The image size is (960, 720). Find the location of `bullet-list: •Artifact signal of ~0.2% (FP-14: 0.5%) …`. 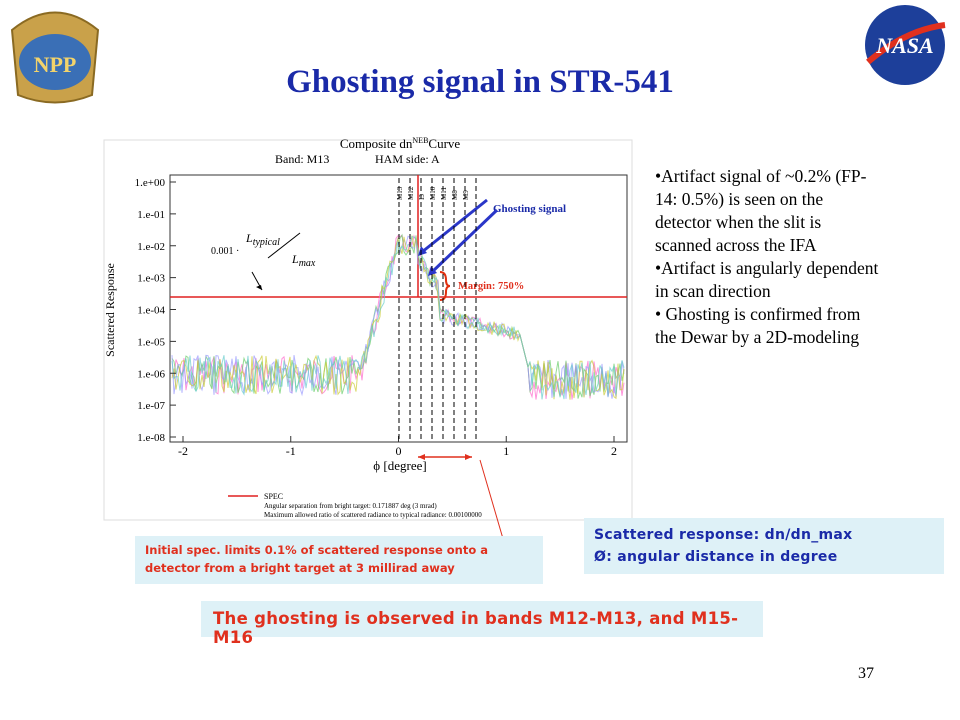

bullet-list: •Artifact signal of ~0.2% (FP-14: 0.5%) … is located at coordinates (767, 257).